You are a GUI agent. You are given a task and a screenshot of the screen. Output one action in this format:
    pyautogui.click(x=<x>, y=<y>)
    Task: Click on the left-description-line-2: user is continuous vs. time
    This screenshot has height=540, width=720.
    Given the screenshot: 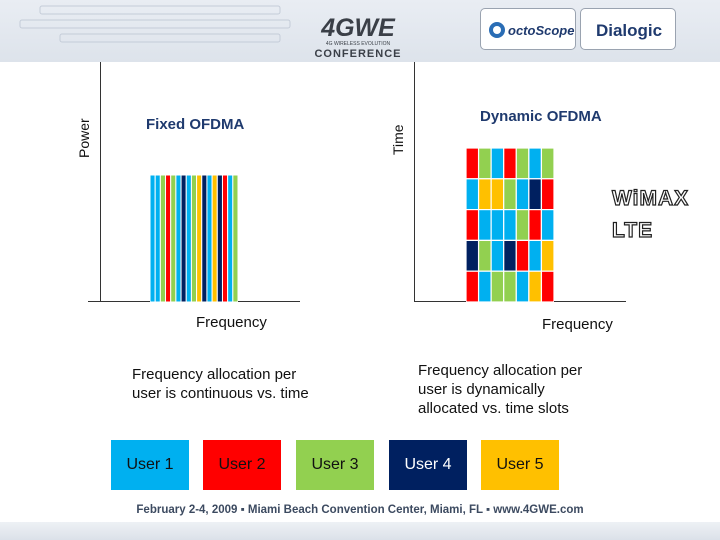 What is the action you would take?
    pyautogui.click(x=220, y=393)
    